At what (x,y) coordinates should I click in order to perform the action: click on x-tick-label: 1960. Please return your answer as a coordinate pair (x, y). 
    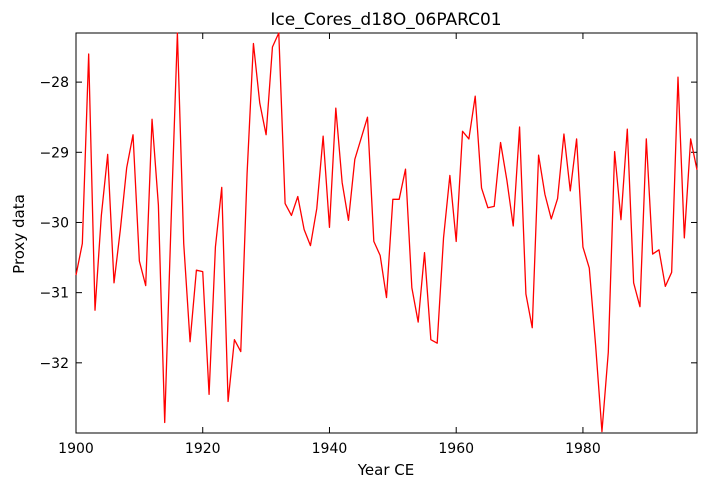
    Looking at the image, I should click on (456, 449).